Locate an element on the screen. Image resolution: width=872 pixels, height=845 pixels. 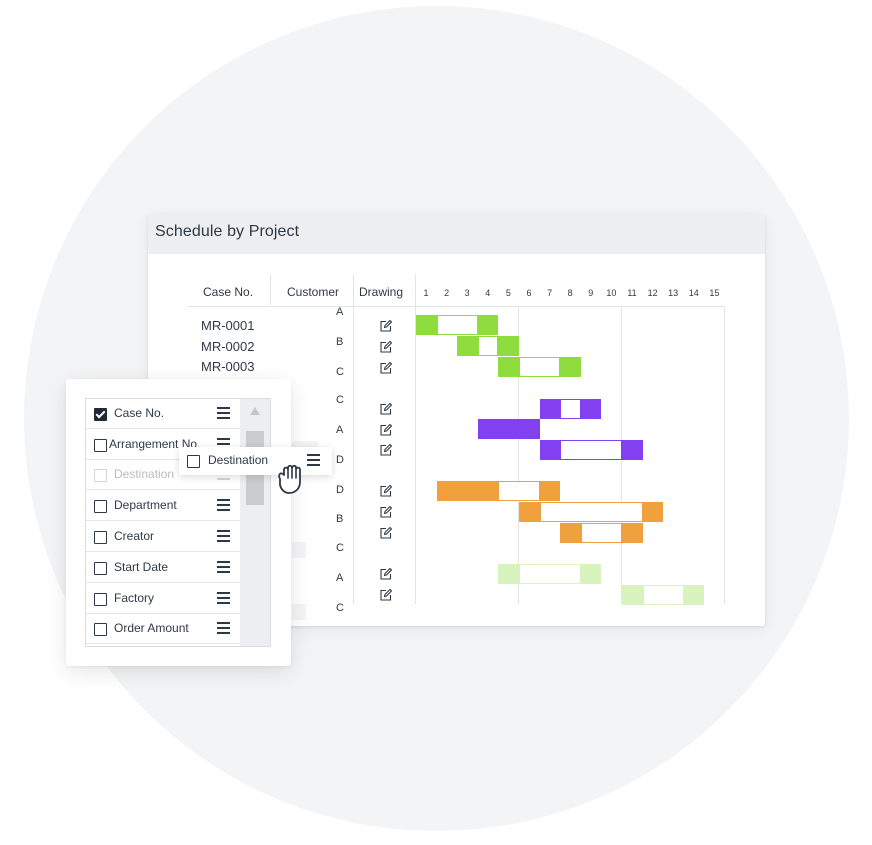
case-no-cell: MR-0003 is located at coordinates (228, 366).